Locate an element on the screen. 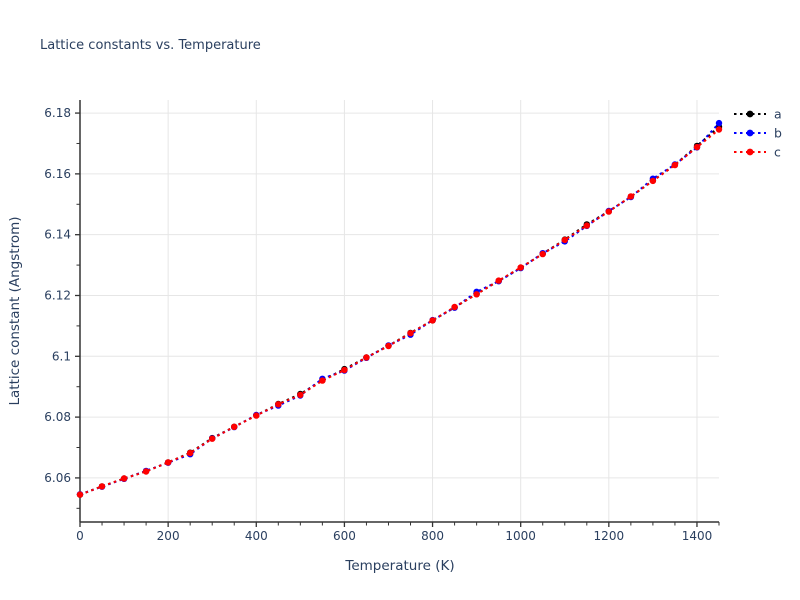 The width and height of the screenshot is (800, 600). chart-title: Lattice constants vs. Temperature is located at coordinates (150, 45).